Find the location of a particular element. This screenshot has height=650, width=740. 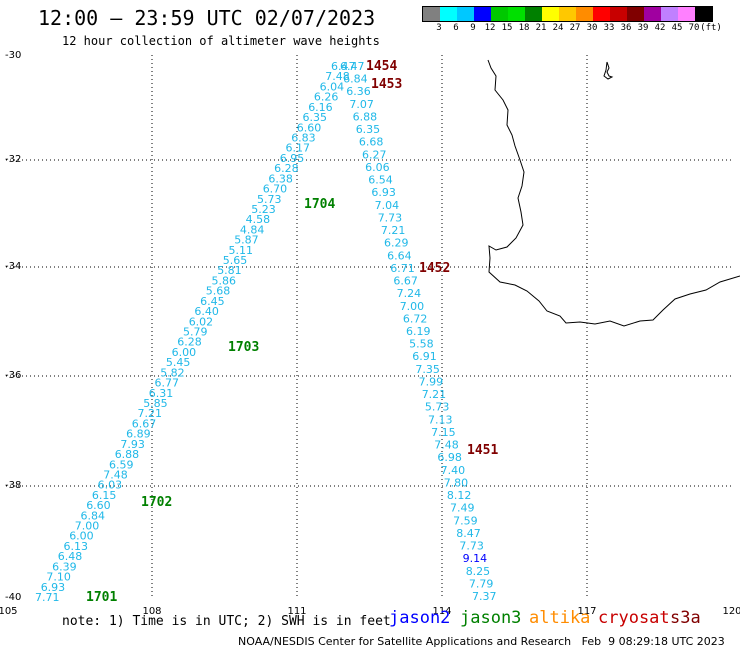

wave-height-value: 8.12 is located at coordinates (459, 495).